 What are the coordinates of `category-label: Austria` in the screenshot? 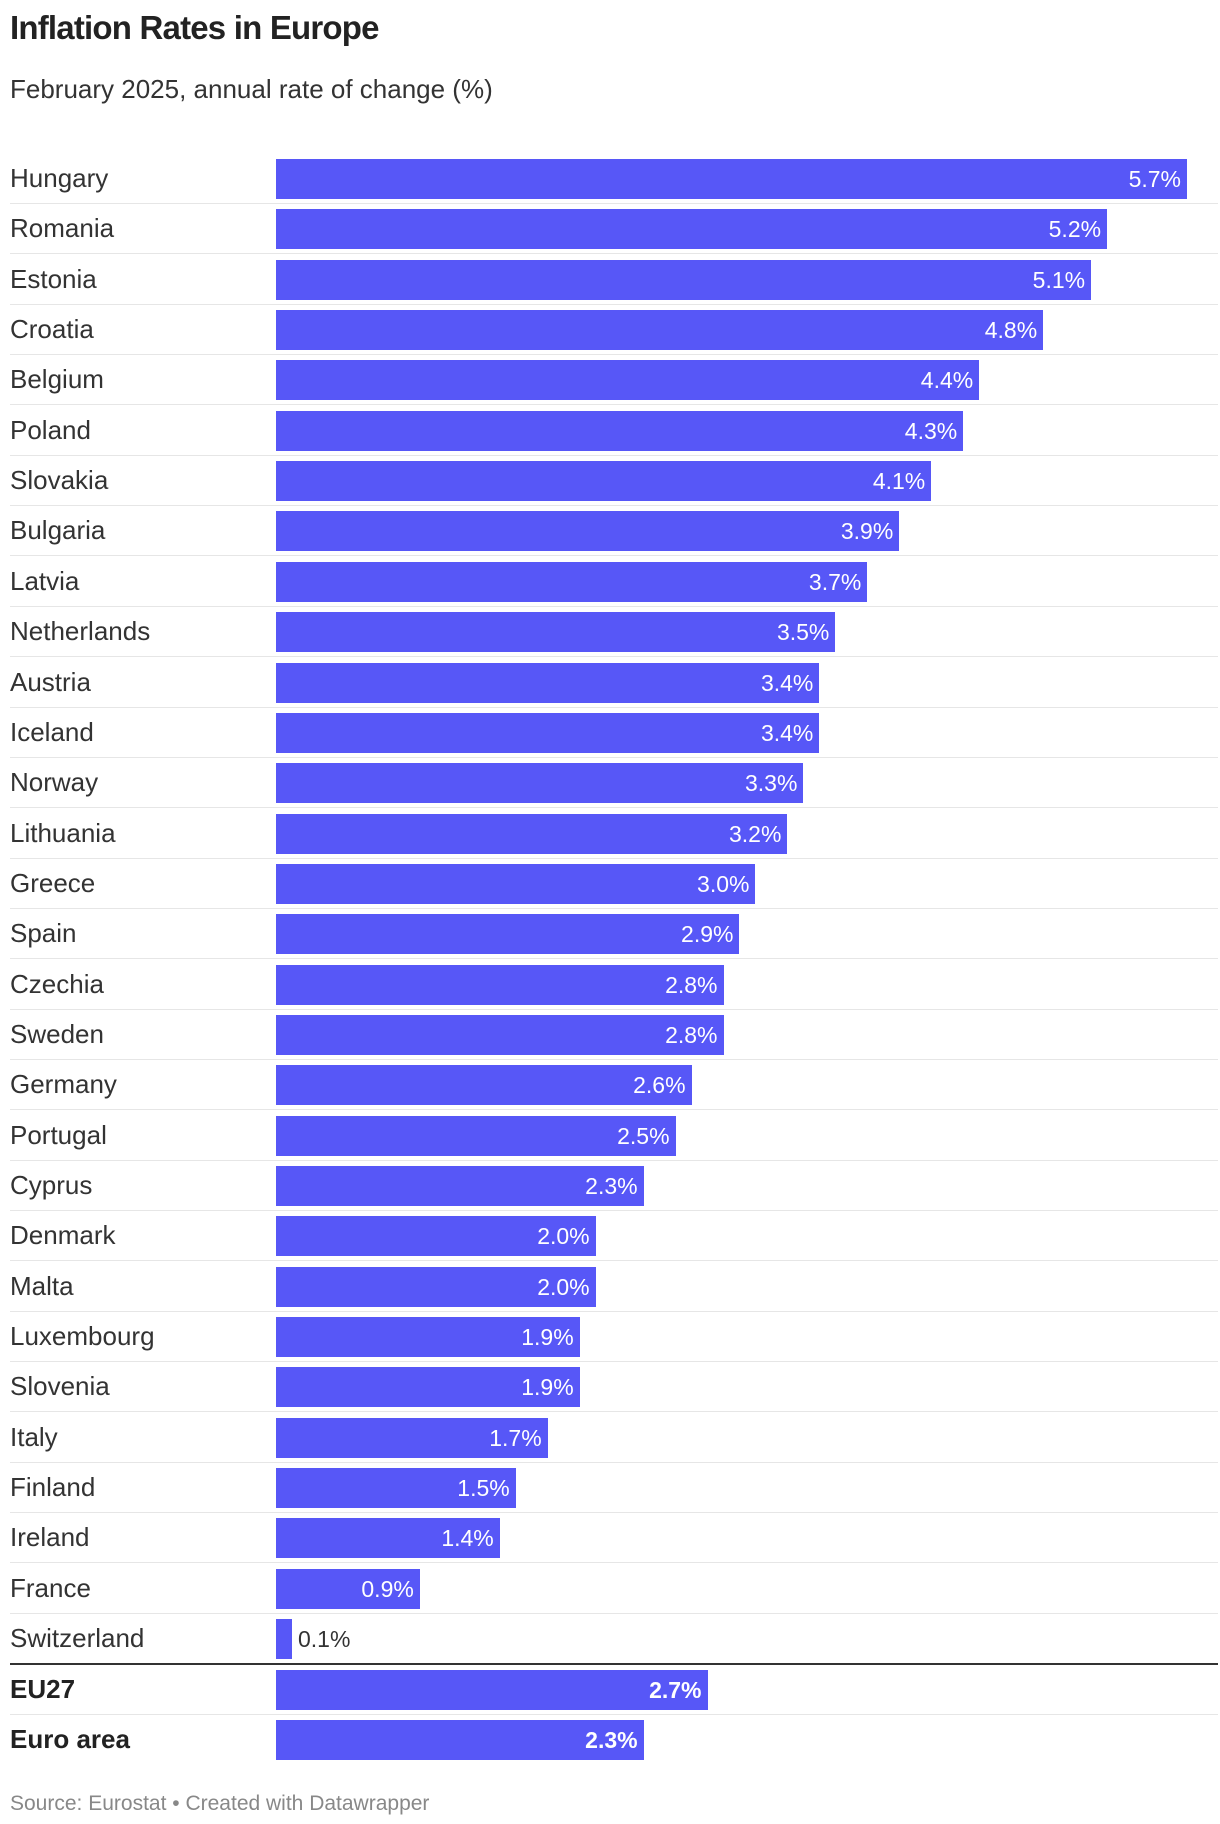 It's located at (50, 681).